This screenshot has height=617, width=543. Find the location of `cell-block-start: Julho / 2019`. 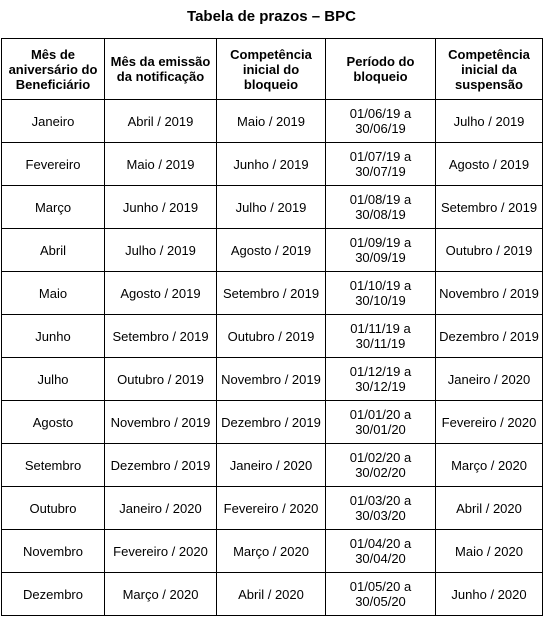

cell-block-start: Julho / 2019 is located at coordinates (271, 207).